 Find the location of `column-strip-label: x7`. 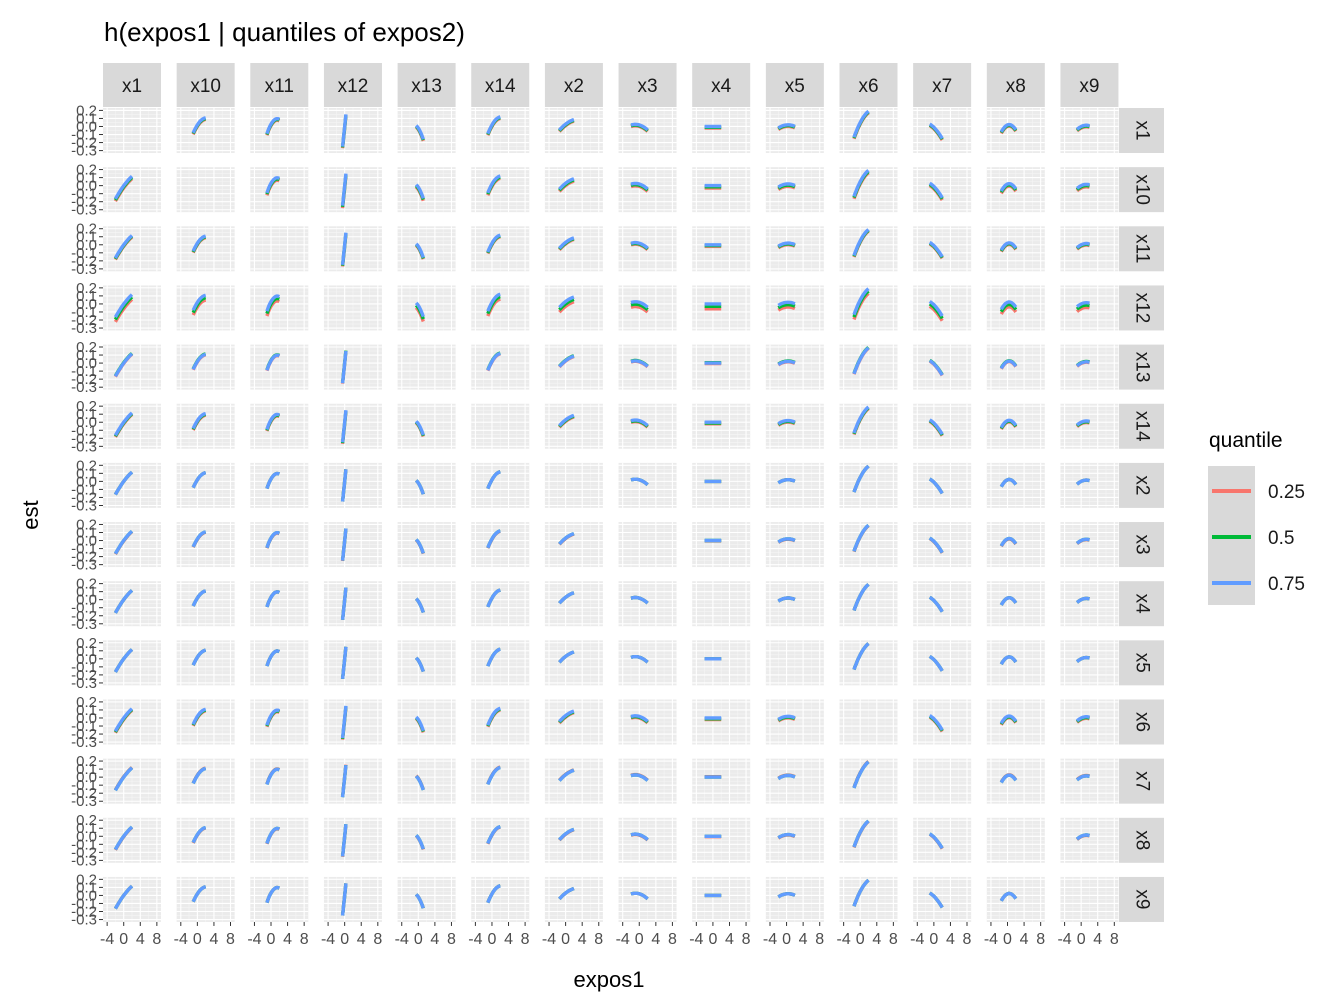

column-strip-label: x7 is located at coordinates (942, 86).